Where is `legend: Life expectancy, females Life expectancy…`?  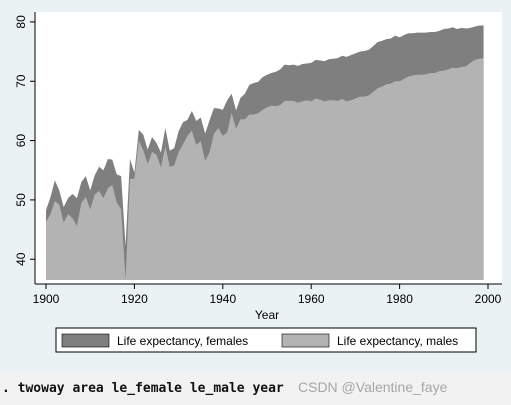 legend: Life expectancy, females Life expectancy… is located at coordinates (266, 340).